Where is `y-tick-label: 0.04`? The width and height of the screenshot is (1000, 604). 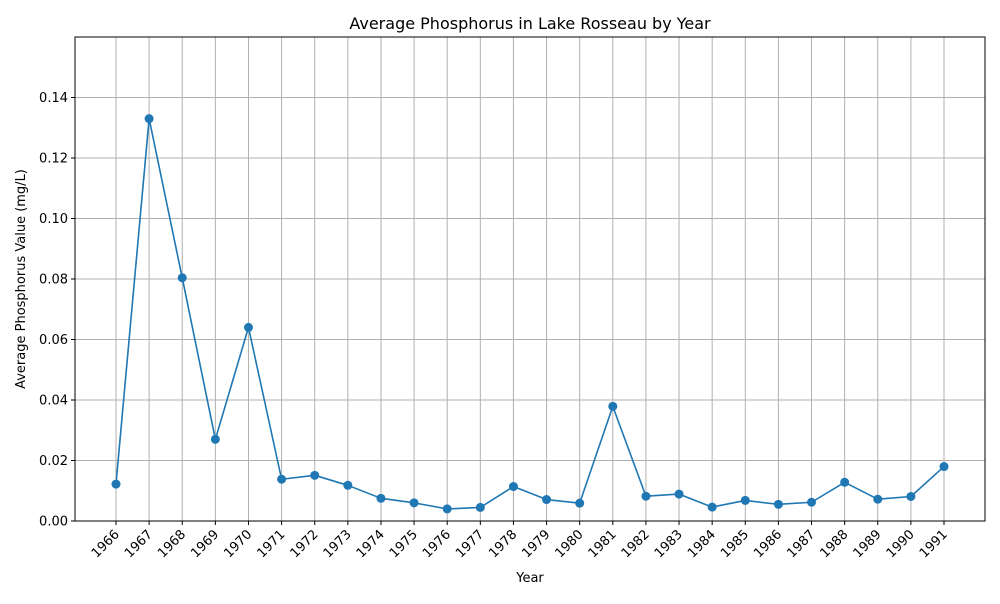
y-tick-label: 0.04 is located at coordinates (53, 401).